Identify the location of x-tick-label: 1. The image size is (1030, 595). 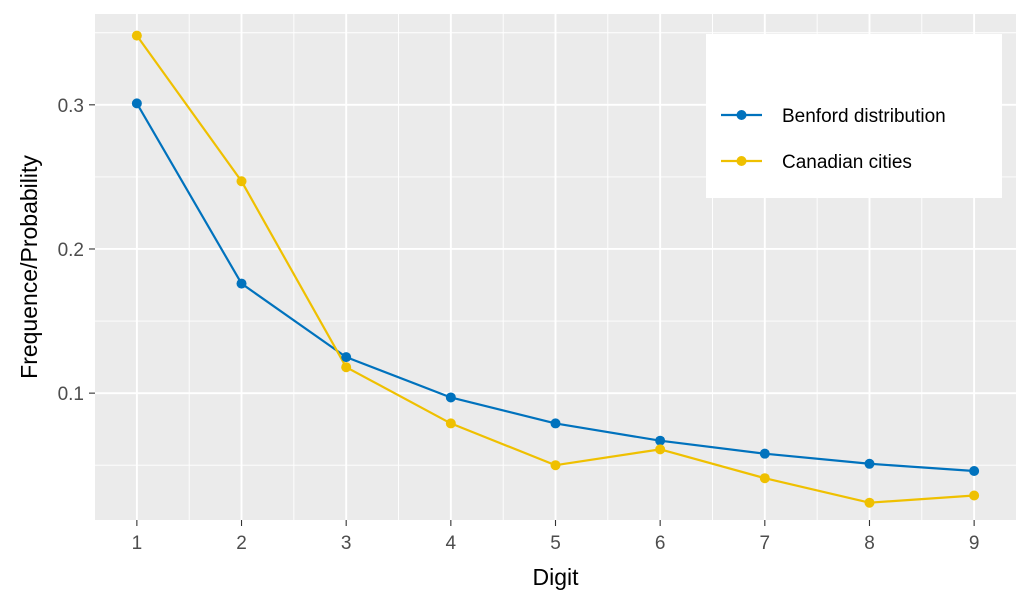
(137, 543).